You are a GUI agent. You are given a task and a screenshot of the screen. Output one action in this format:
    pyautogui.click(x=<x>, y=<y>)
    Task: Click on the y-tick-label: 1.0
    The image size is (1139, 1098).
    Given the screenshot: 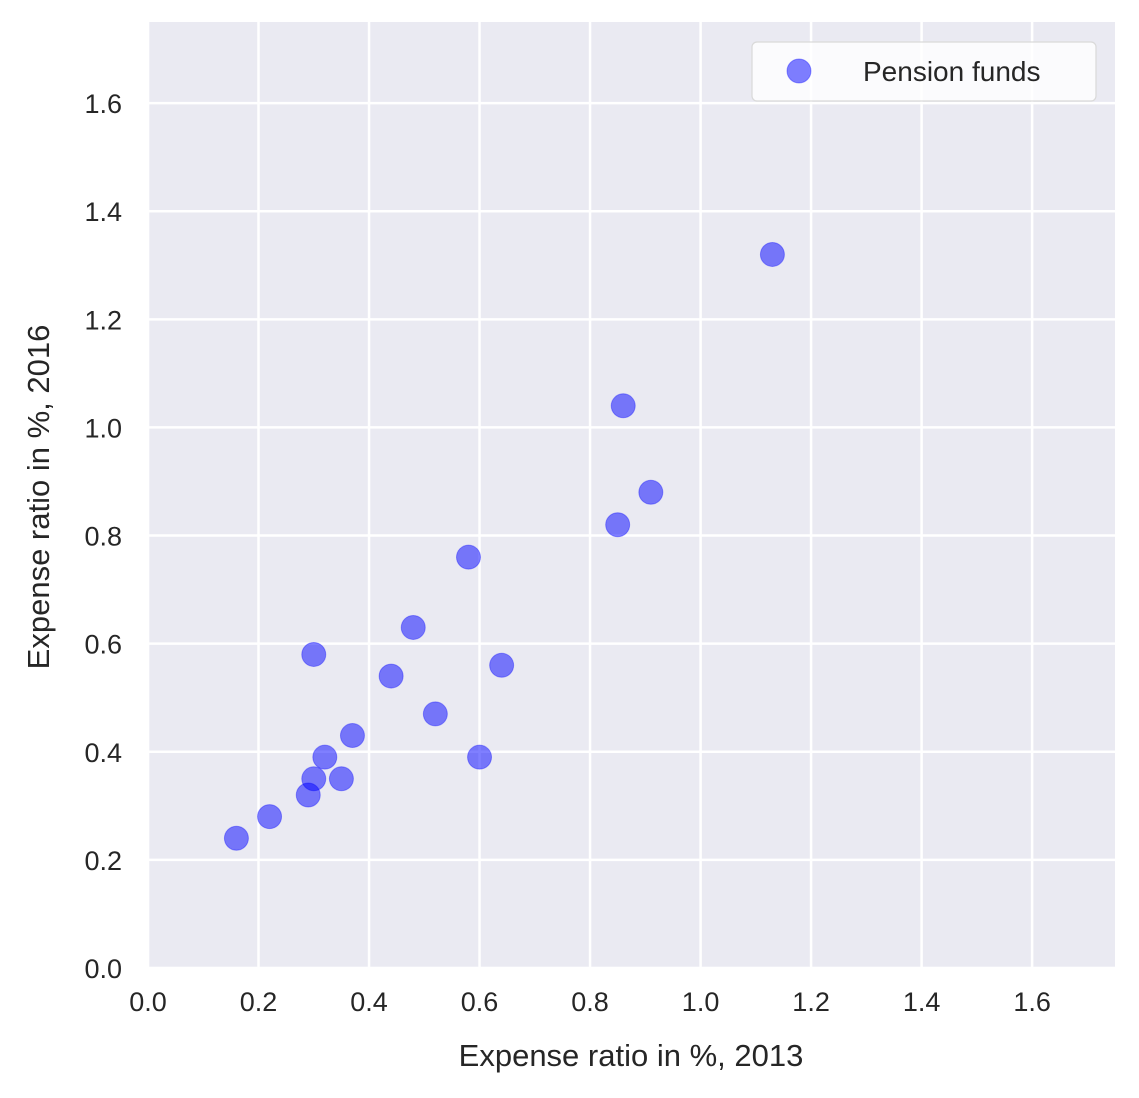 What is the action you would take?
    pyautogui.click(x=103, y=428)
    